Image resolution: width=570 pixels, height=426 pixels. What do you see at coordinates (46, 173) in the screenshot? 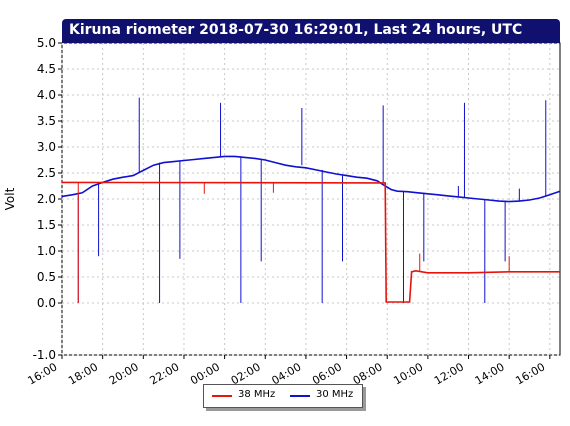
I see `y-tick-label: 2.5` at bounding box center [46, 173].